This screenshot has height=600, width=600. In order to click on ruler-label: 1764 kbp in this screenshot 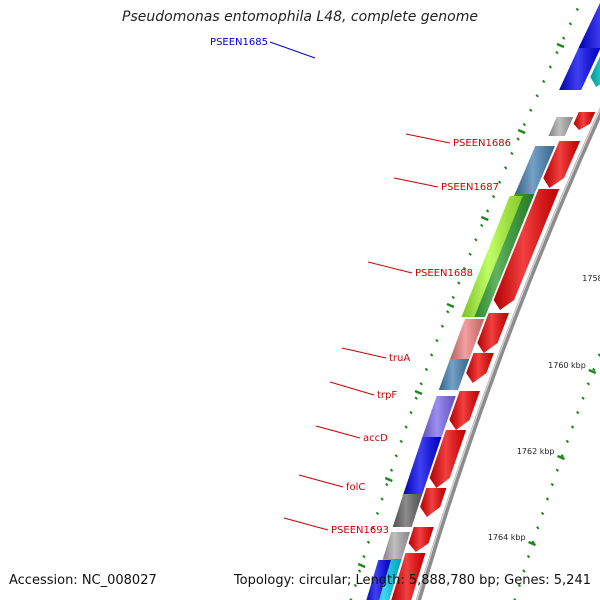, I will do `click(507, 537)`.